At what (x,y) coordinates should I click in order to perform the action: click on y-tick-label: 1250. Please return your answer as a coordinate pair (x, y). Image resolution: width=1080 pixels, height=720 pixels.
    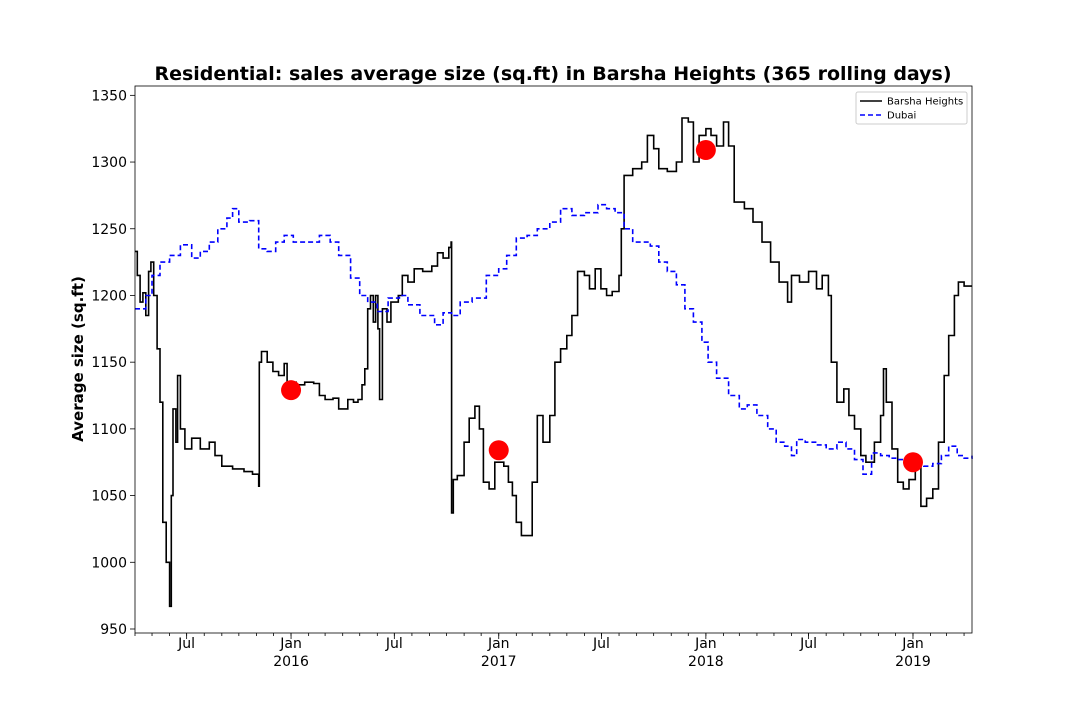
    Looking at the image, I should click on (109, 230).